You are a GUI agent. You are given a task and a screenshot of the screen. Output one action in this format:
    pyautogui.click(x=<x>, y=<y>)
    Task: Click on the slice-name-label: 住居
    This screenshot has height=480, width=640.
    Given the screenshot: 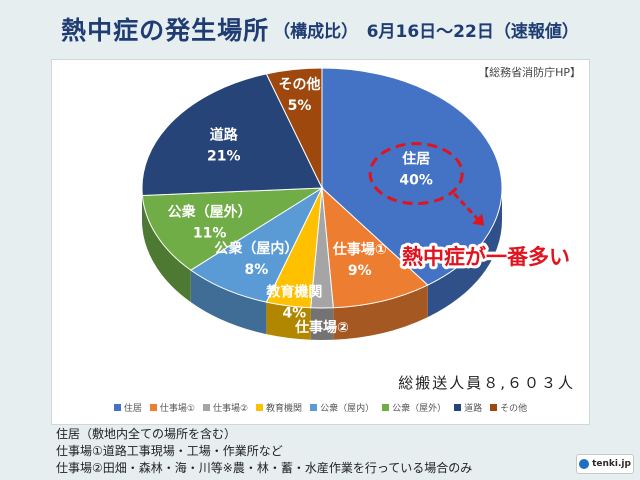 What is the action you would take?
    pyautogui.click(x=416, y=159)
    